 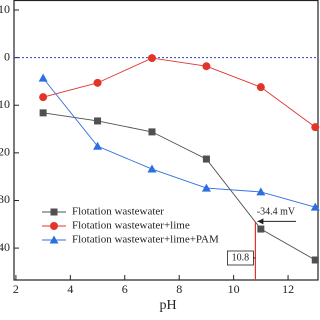 I want to click on legend-label: Flotation wastewater, so click(x=118, y=212).